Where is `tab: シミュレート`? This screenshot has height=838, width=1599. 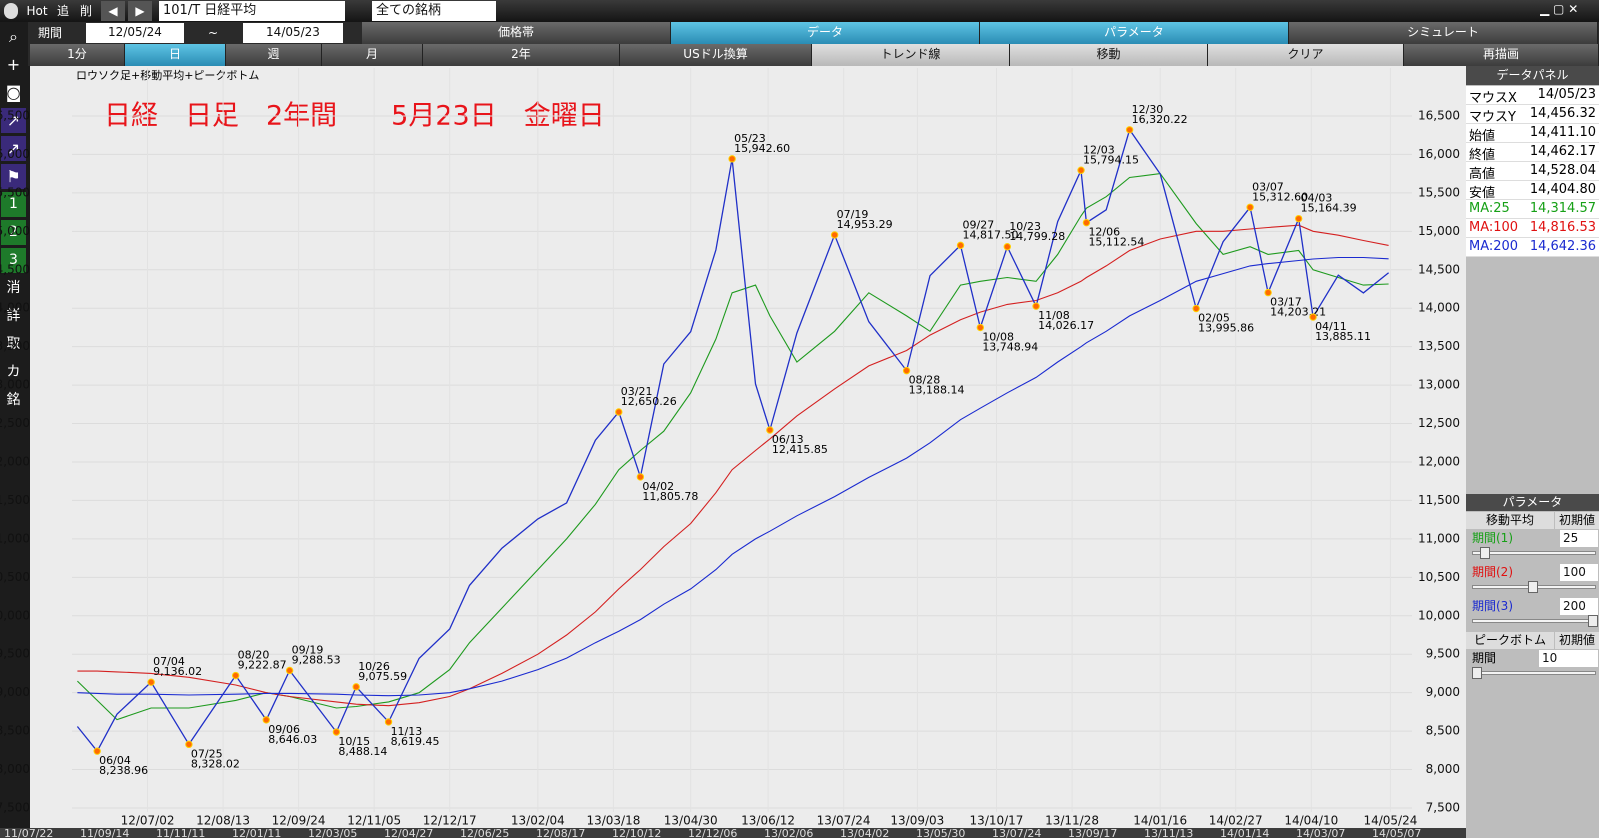 tab: シミュレート is located at coordinates (1443, 33).